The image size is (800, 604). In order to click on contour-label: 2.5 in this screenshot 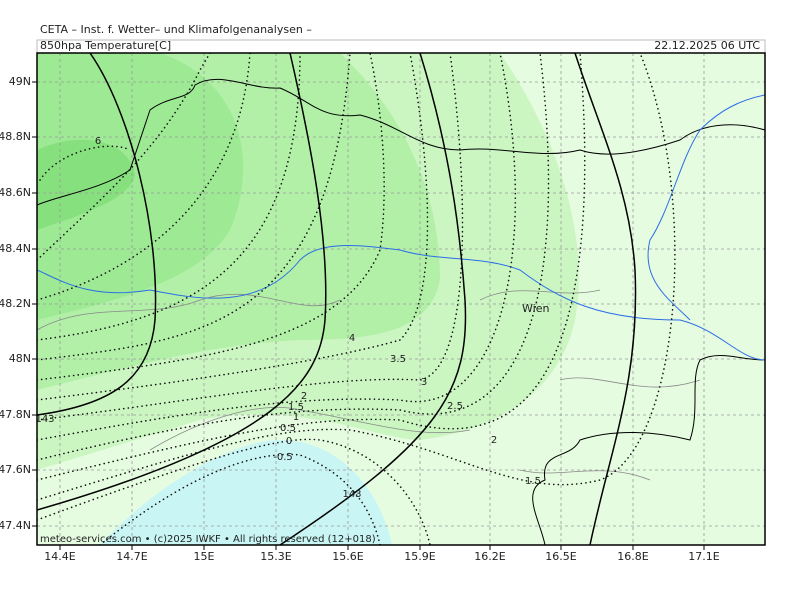, I will do `click(455, 406)`.